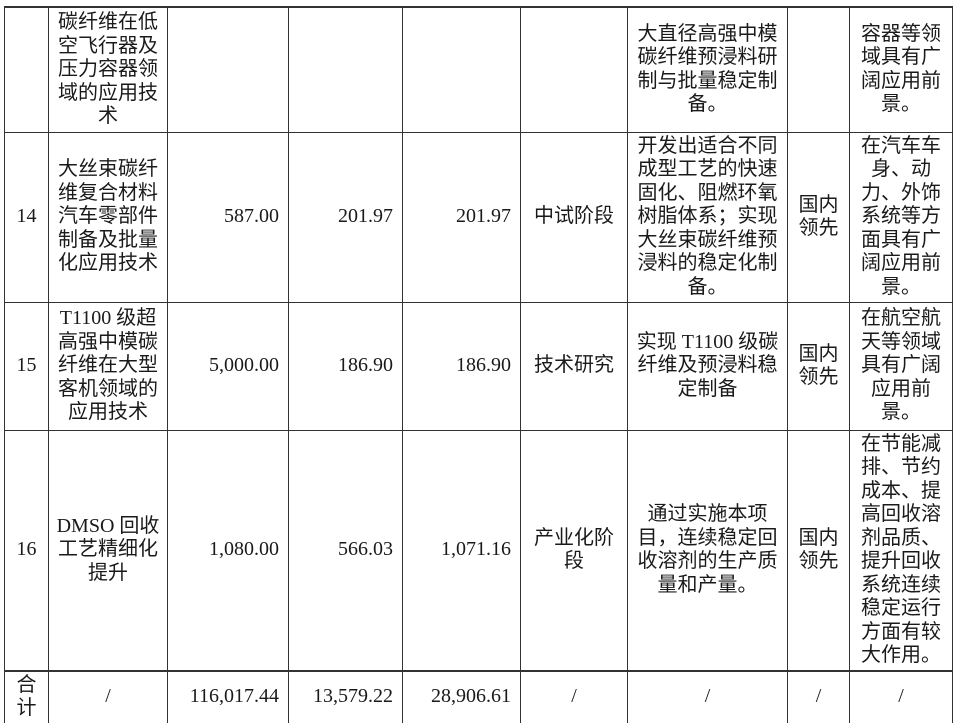 The width and height of the screenshot is (963, 723). I want to click on amount-col2-cell: 201.97, so click(345, 217).